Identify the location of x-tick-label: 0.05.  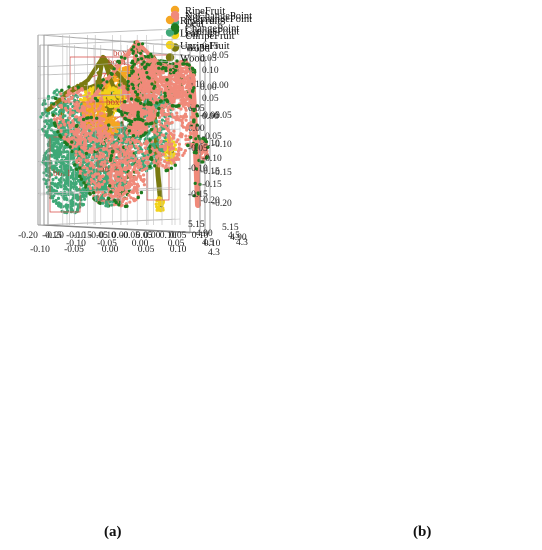
(178, 236).